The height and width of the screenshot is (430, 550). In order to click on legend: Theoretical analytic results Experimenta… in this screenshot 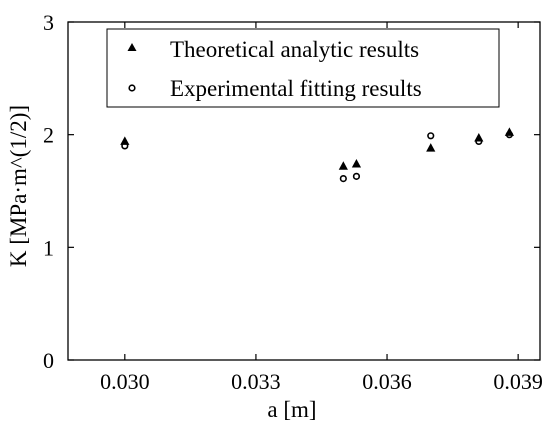, I will do `click(303, 68)`.